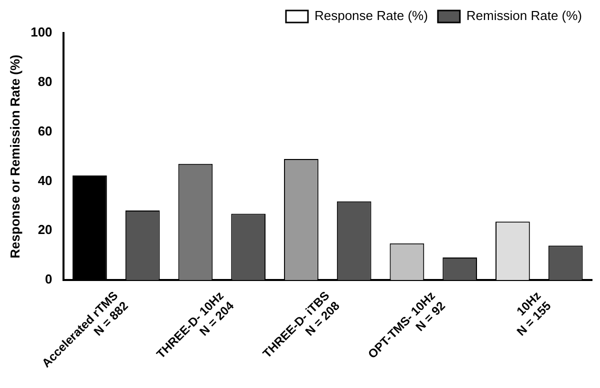 This screenshot has height=388, width=600. Describe the element at coordinates (371, 16) in the screenshot. I see `legend-label: Response Rate (%)` at that location.